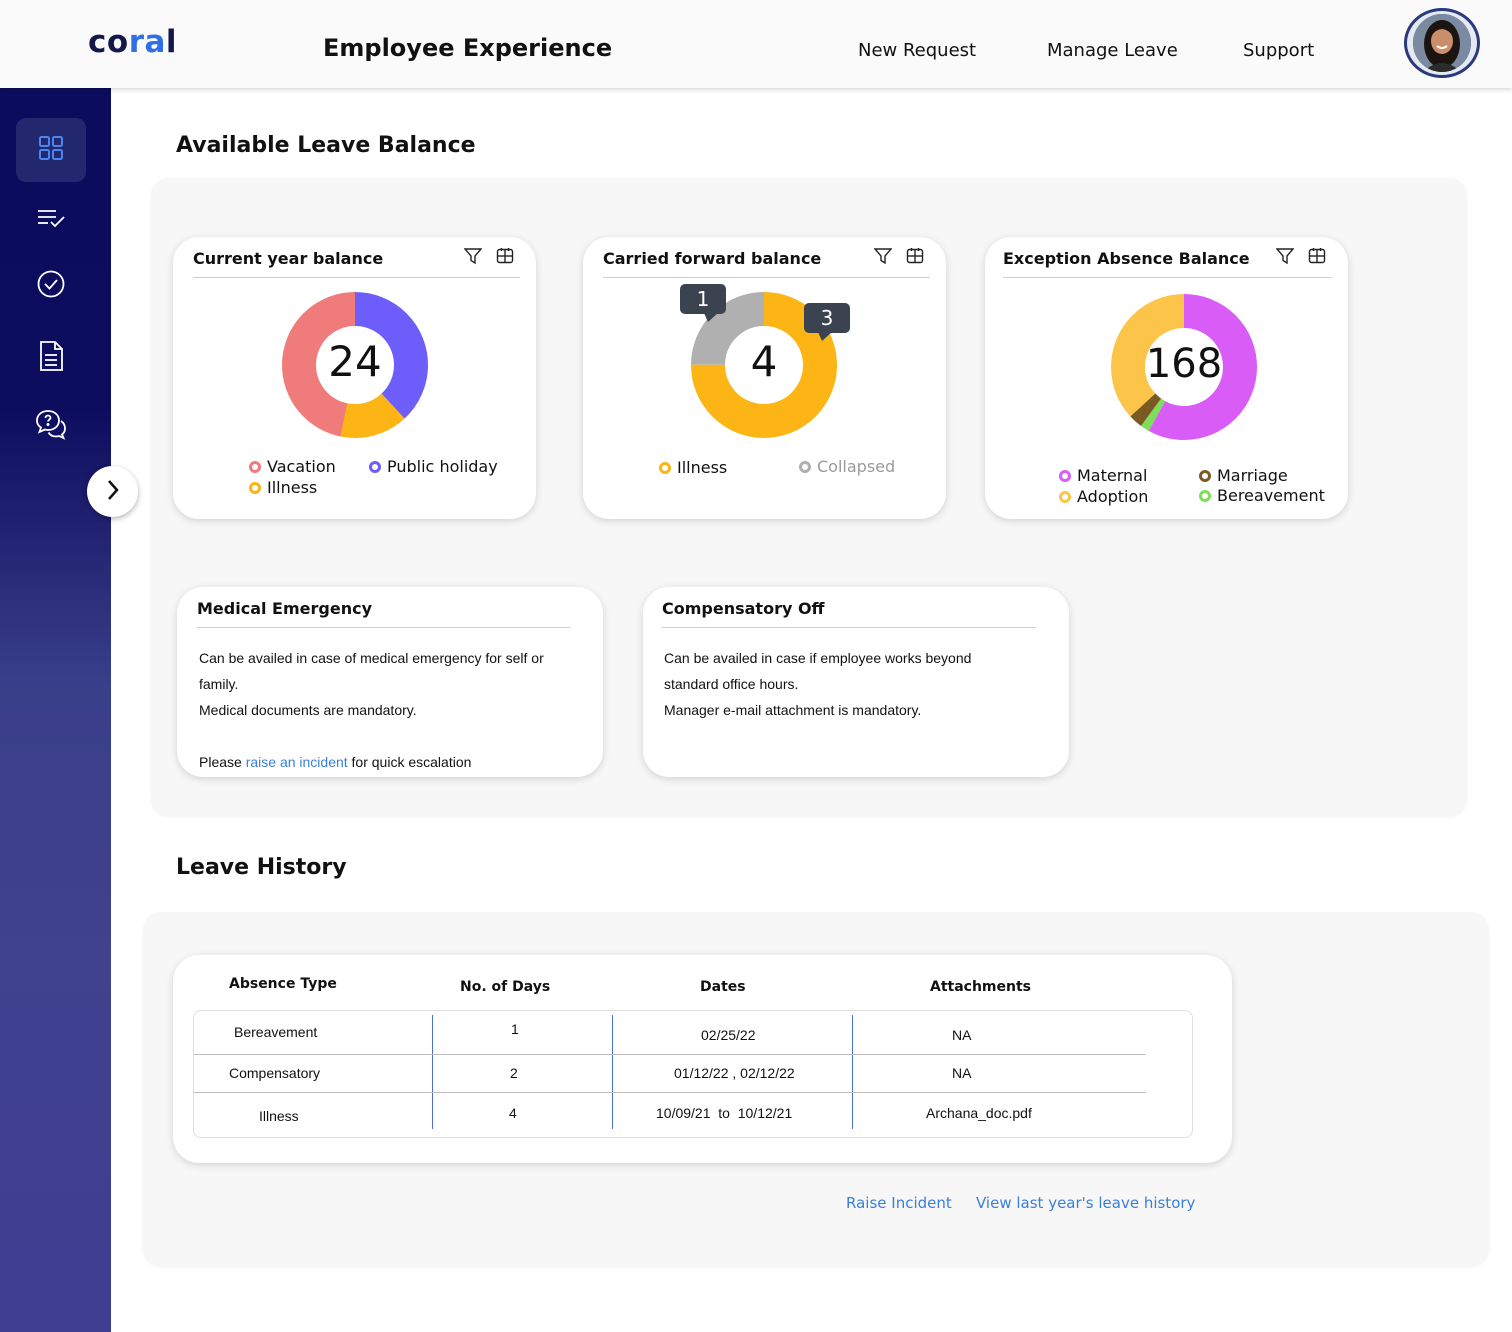 The height and width of the screenshot is (1332, 1512). Describe the element at coordinates (505, 987) in the screenshot. I see `column-header: No. of Days` at that location.